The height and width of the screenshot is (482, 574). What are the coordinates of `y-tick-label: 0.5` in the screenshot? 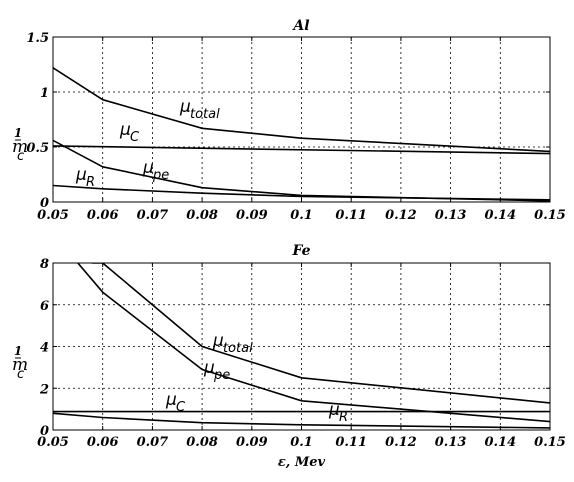 It's located at (37, 148).